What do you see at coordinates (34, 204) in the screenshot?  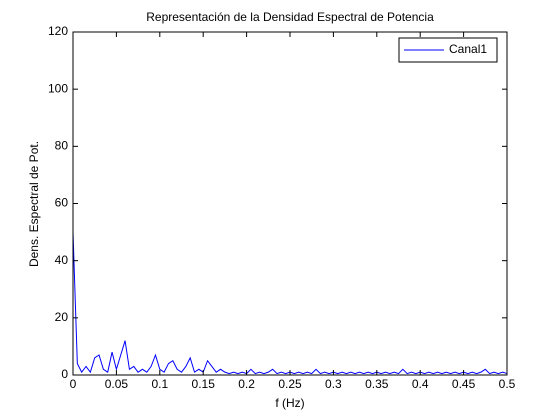 I see `y-axis-label: Dens. Espectral de Pot.` at bounding box center [34, 204].